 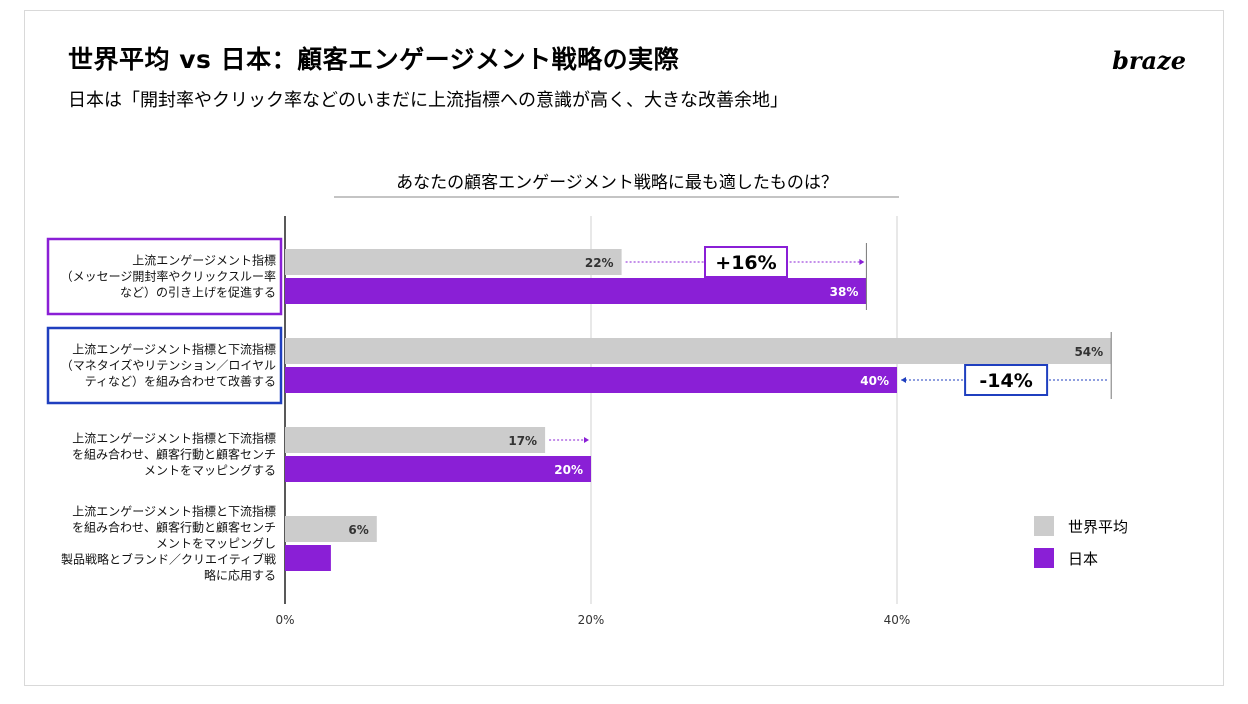 I want to click on page-title: 世界平均 vs 日本：顧客エンゲージメント戦略の実際, so click(x=374, y=59).